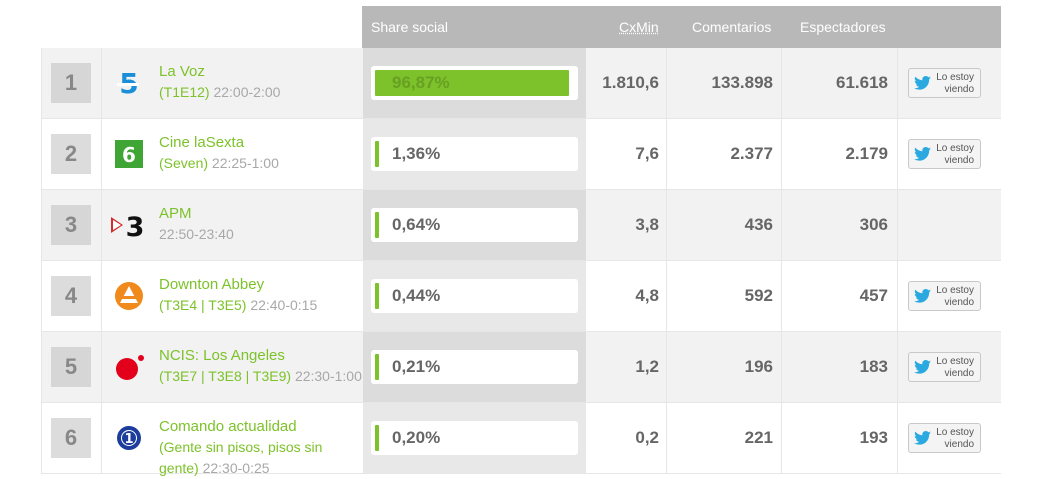 The width and height of the screenshot is (1046, 479). What do you see at coordinates (71, 225) in the screenshot?
I see `rank-badge: 3` at bounding box center [71, 225].